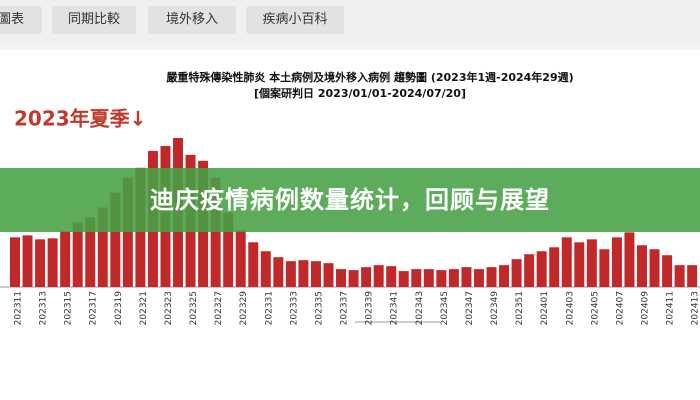 The image size is (700, 400). What do you see at coordinates (495, 308) in the screenshot?
I see `x-tick-label: 202349` at bounding box center [495, 308].